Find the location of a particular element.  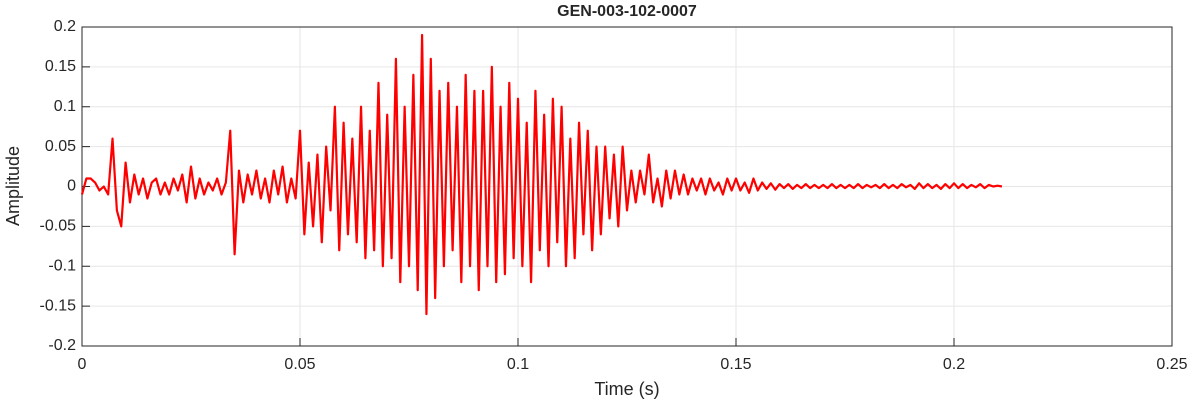

y-tick-label: 0.15 is located at coordinates (60, 66).